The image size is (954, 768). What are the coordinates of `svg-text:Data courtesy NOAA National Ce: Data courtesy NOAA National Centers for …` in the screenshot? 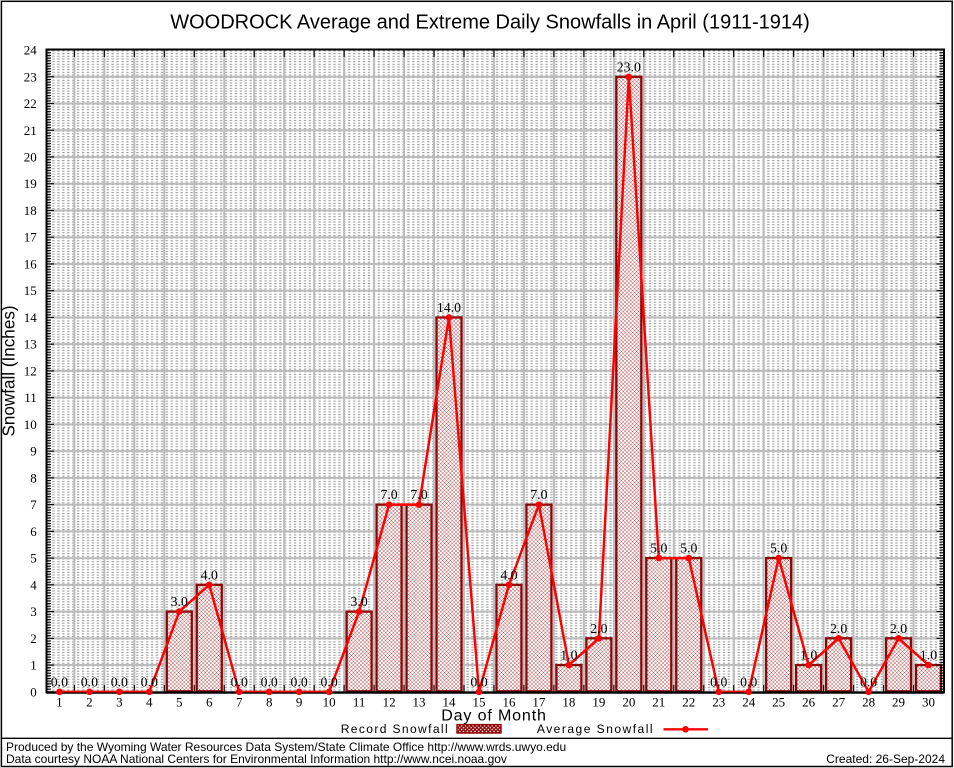 It's located at (256, 759).